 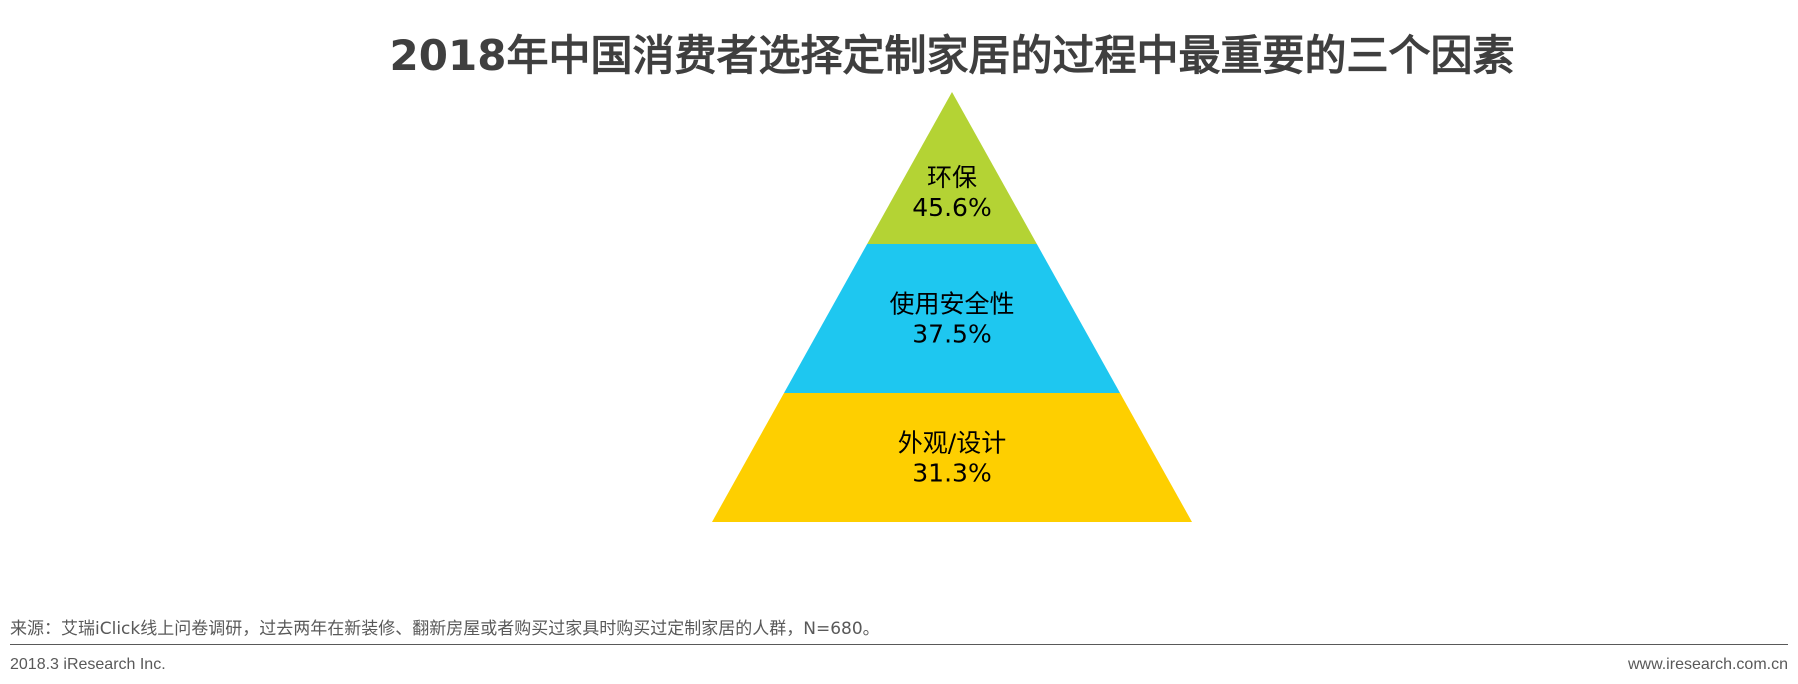 I want to click on segment-label-3: 外观/设计, so click(x=952, y=443).